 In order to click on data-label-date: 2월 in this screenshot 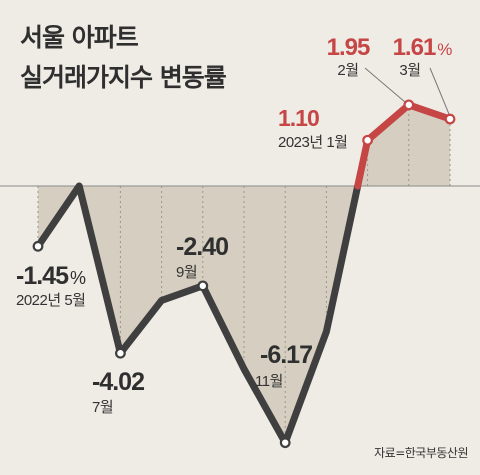, I will do `click(347, 70)`.